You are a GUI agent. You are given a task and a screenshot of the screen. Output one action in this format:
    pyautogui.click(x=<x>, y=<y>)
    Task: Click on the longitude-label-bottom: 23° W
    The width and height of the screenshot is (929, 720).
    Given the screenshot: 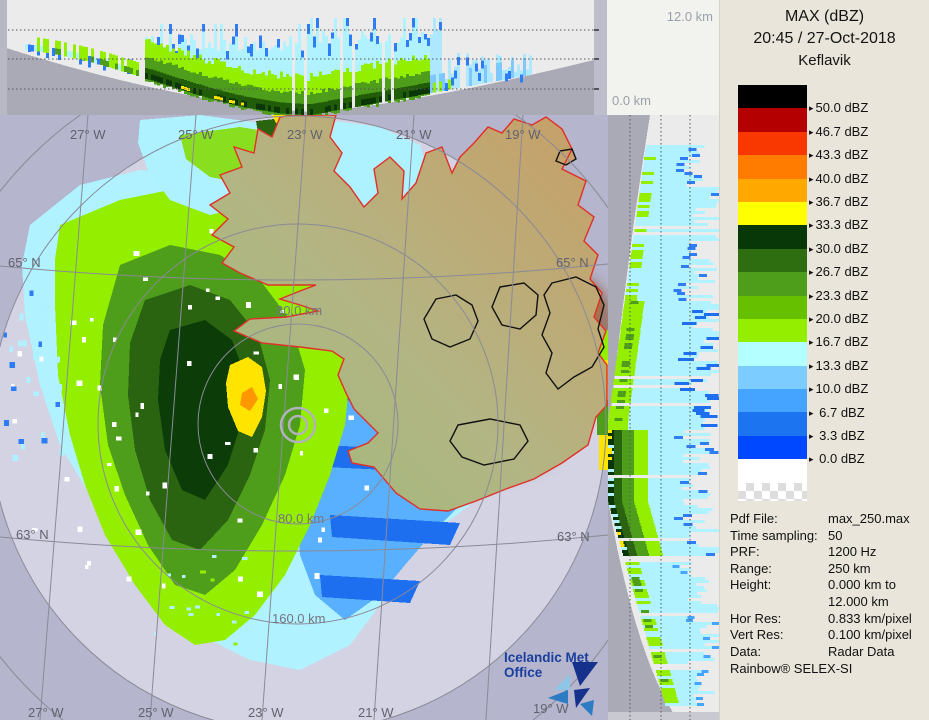 What is the action you would take?
    pyautogui.click(x=266, y=712)
    